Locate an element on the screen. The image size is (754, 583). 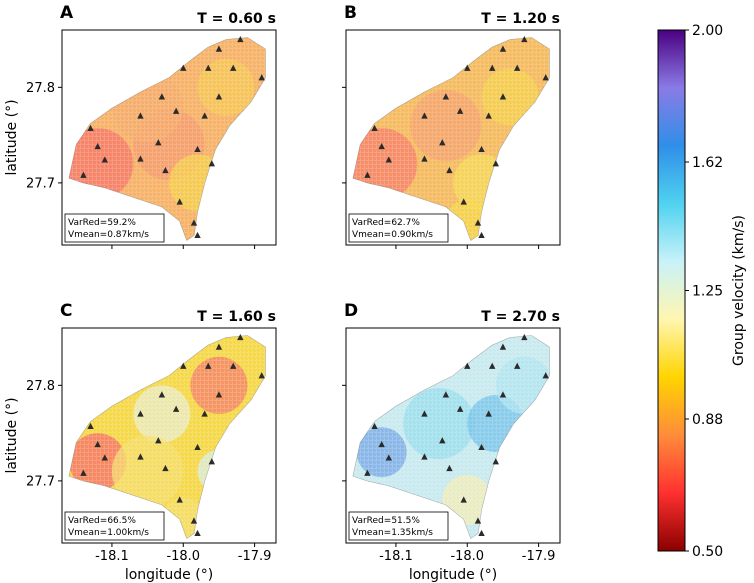
panel-letter: D is located at coordinates (351, 311).